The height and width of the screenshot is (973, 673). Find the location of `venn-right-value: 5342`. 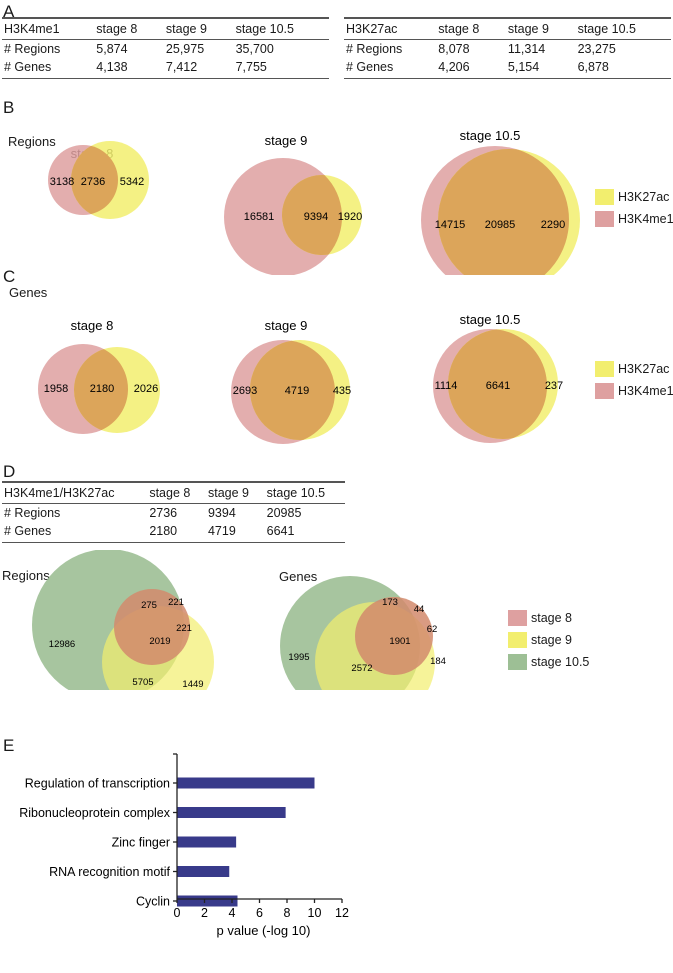

venn-right-value: 5342 is located at coordinates (132, 182).